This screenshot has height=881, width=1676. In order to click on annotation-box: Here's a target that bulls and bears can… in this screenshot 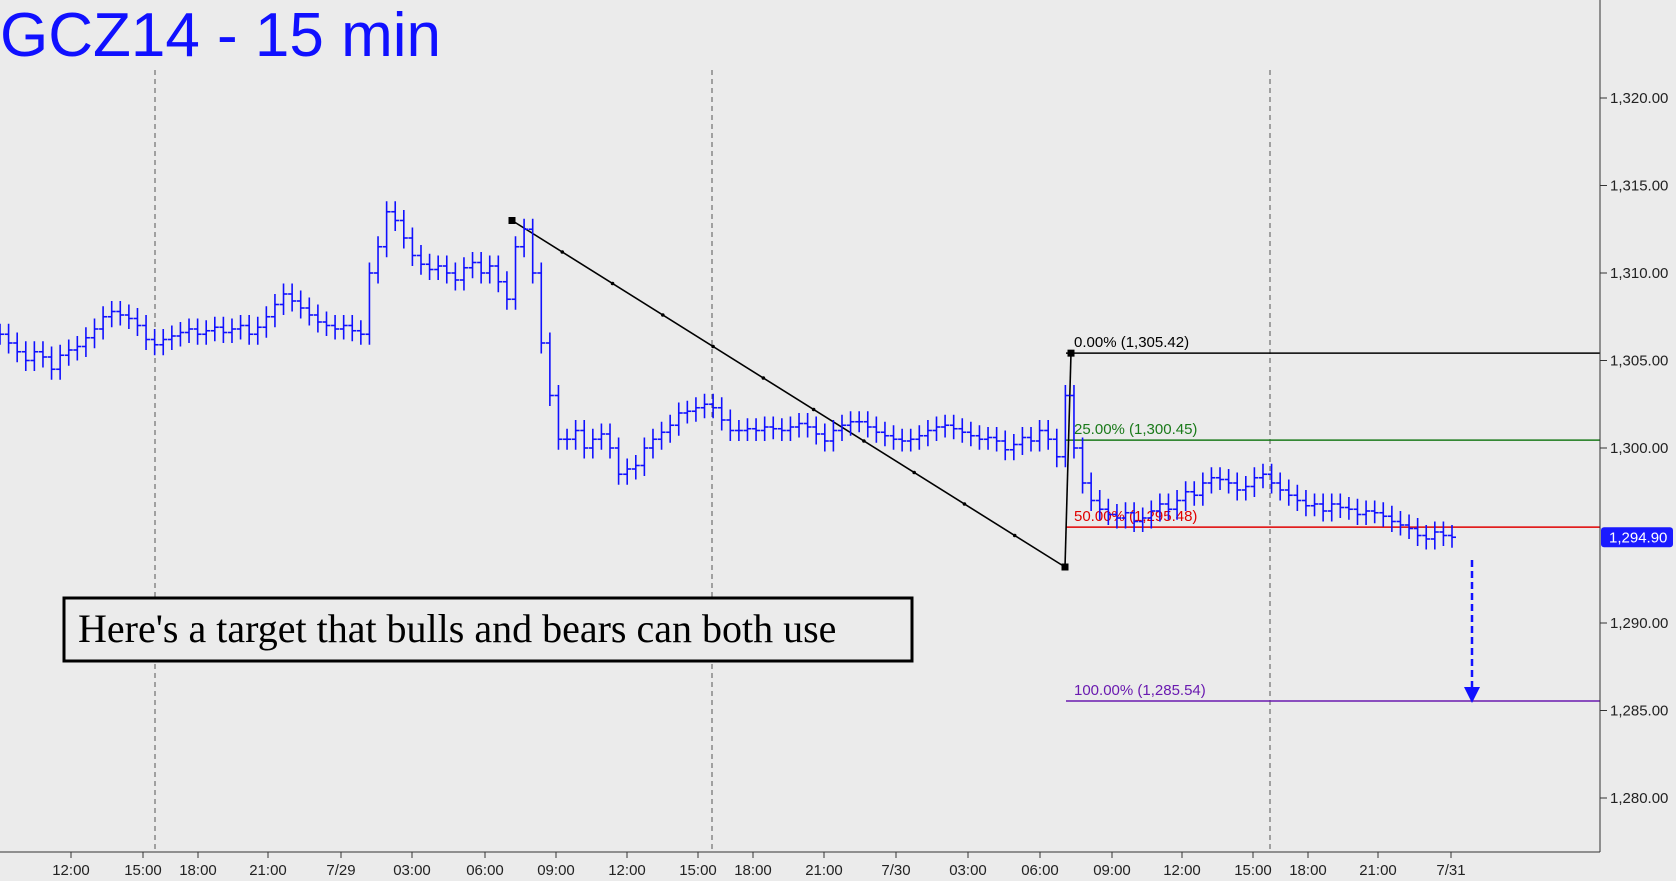, I will do `click(488, 629)`.